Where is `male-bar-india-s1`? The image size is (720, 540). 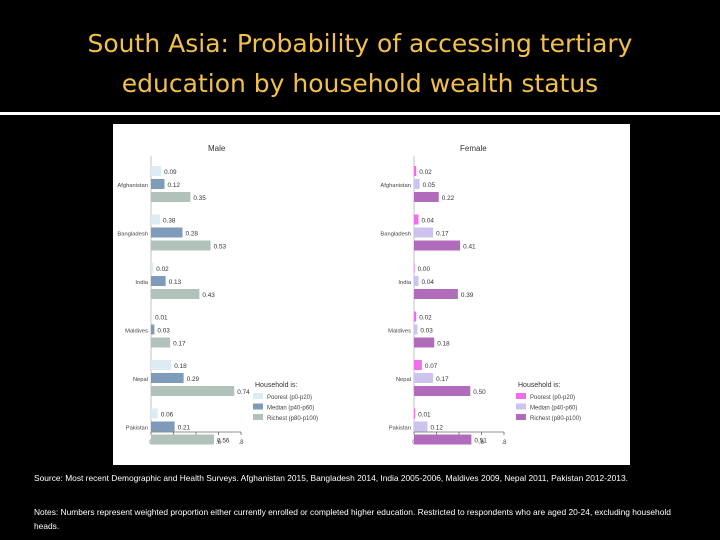 male-bar-india-s1 is located at coordinates (158, 281).